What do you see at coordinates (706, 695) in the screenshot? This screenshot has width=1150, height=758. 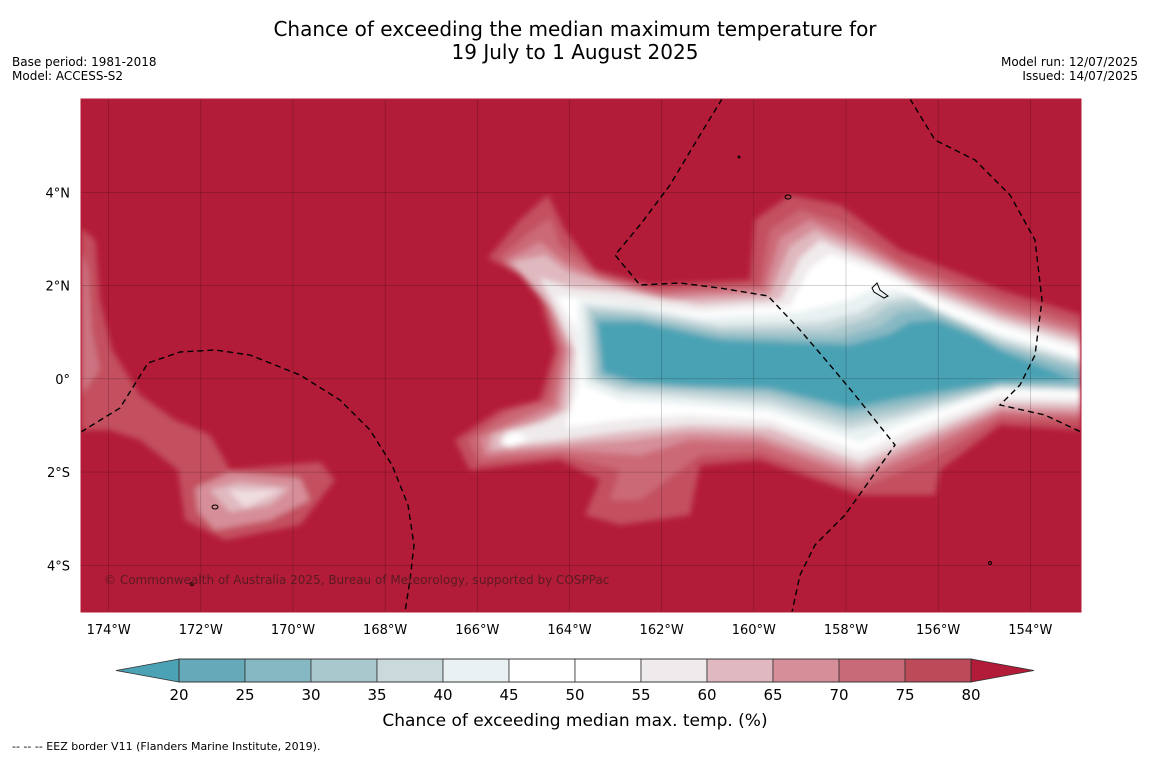 I see `colorbar-tick-label: 60` at bounding box center [706, 695].